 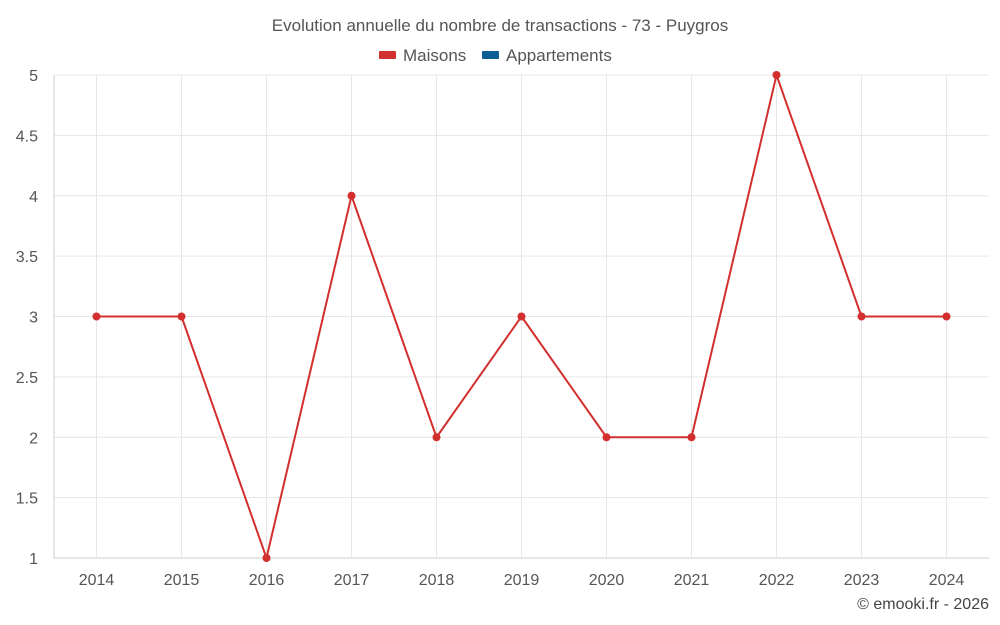 I want to click on legend-item-maisons: Maisons, so click(x=422, y=55).